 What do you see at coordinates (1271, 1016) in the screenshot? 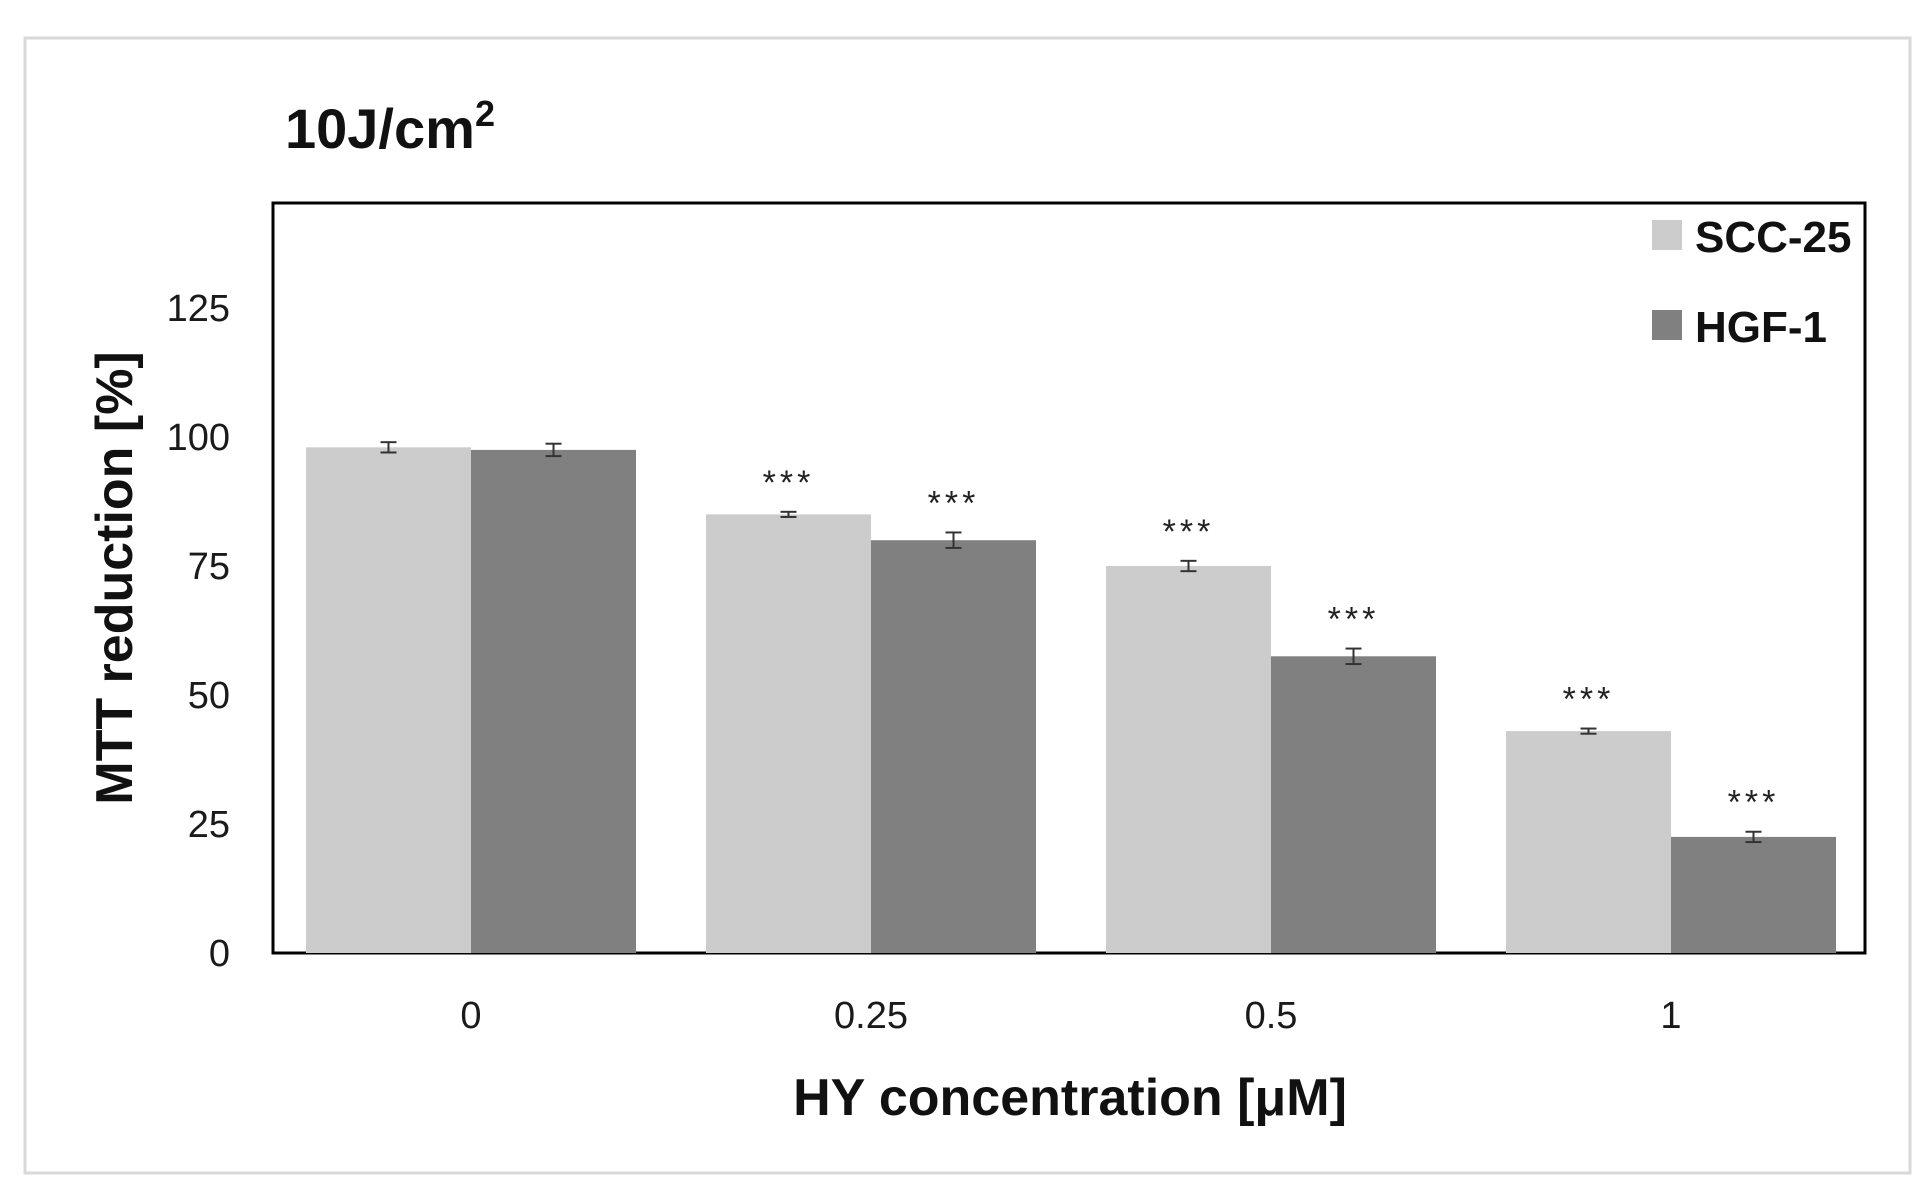
I see `x-tick-label-0.5: 0.5` at bounding box center [1271, 1016].